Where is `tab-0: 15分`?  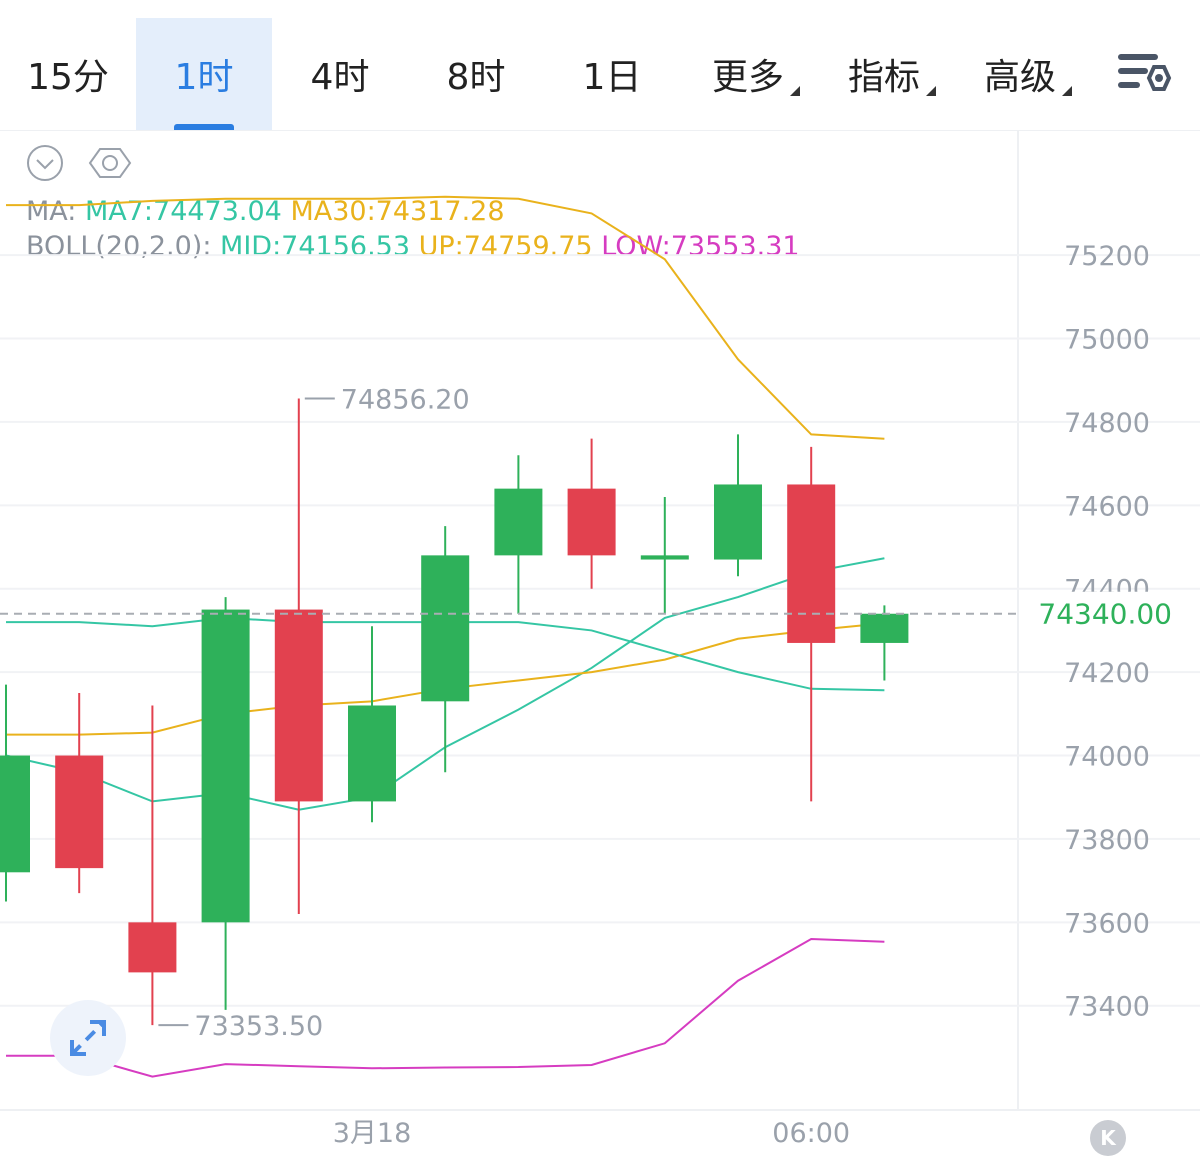 tab-0: 15分 is located at coordinates (68, 74).